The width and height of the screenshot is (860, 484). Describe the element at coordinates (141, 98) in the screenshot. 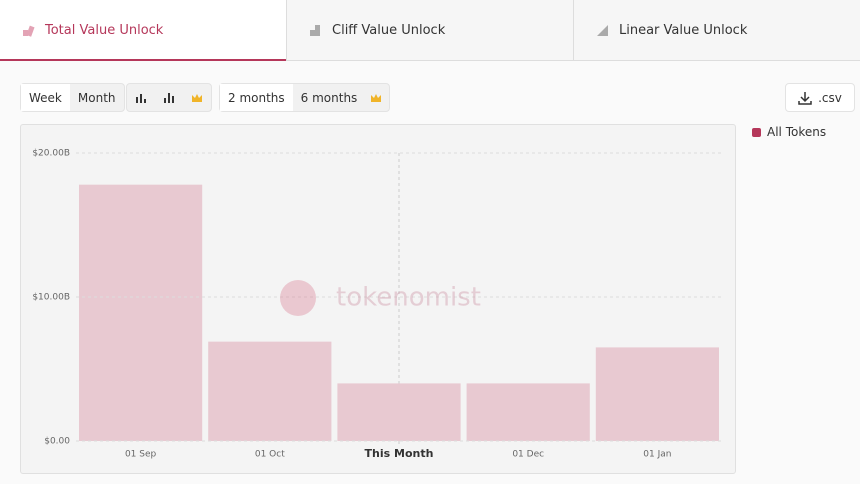

I see `bar-icon` at that location.